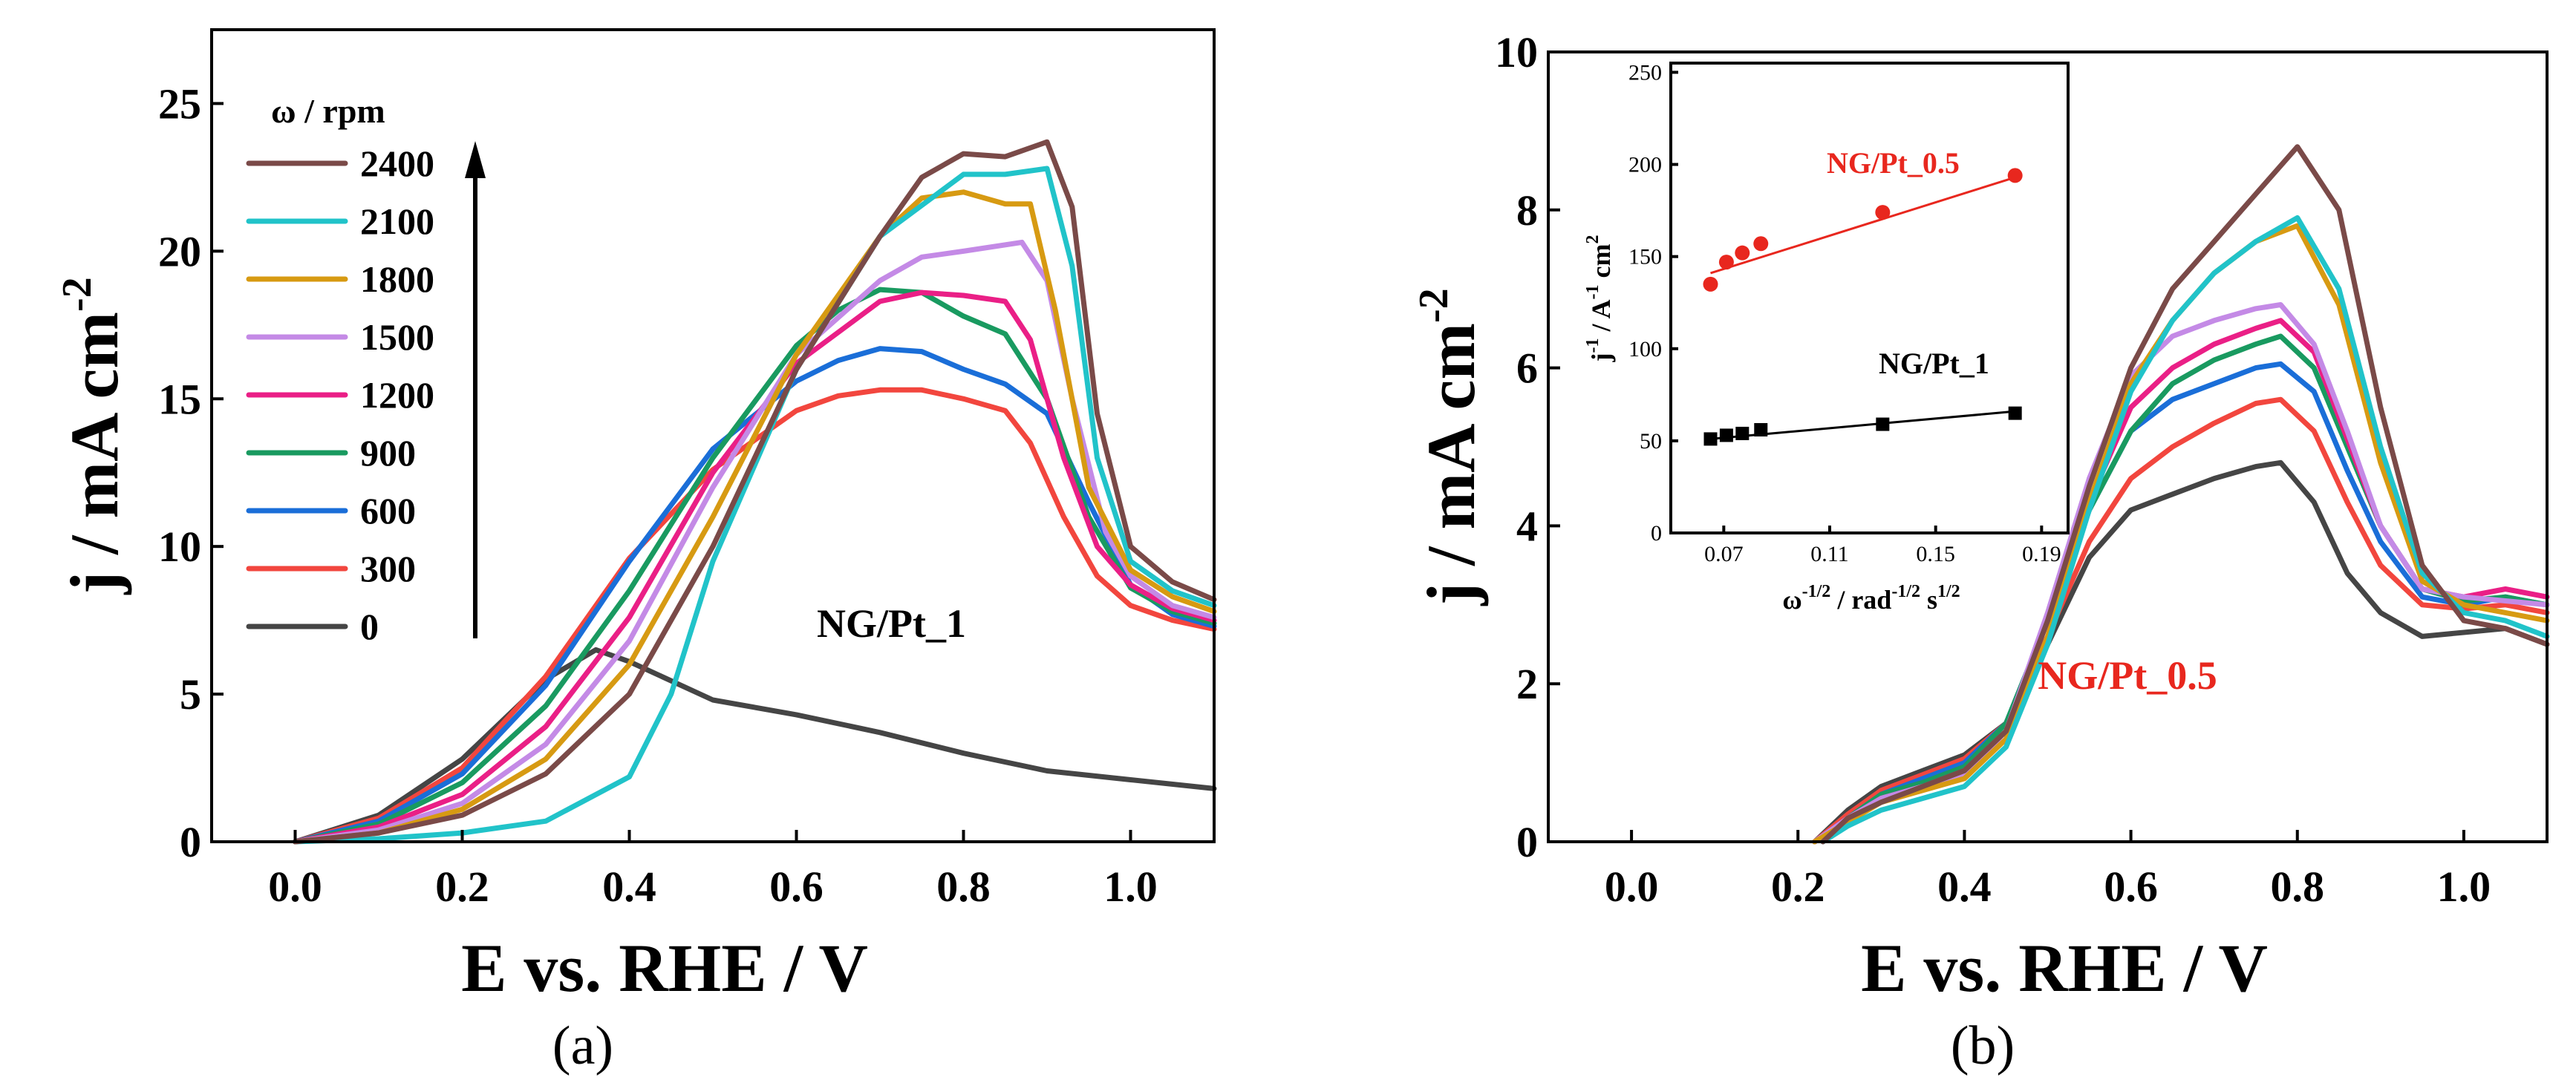 This screenshot has height=1083, width=2576. What do you see at coordinates (1863, 225) in the screenshot?
I see `inset-fit-NG/Pt_0.5` at bounding box center [1863, 225].